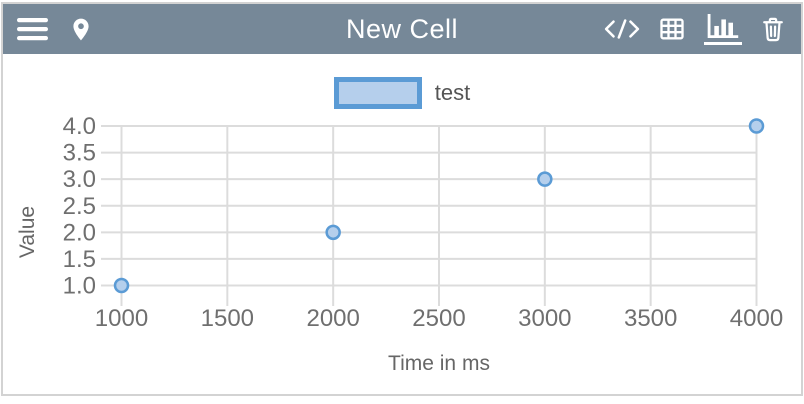  Describe the element at coordinates (439, 363) in the screenshot. I see `x-axis-title: Time in ms` at that location.